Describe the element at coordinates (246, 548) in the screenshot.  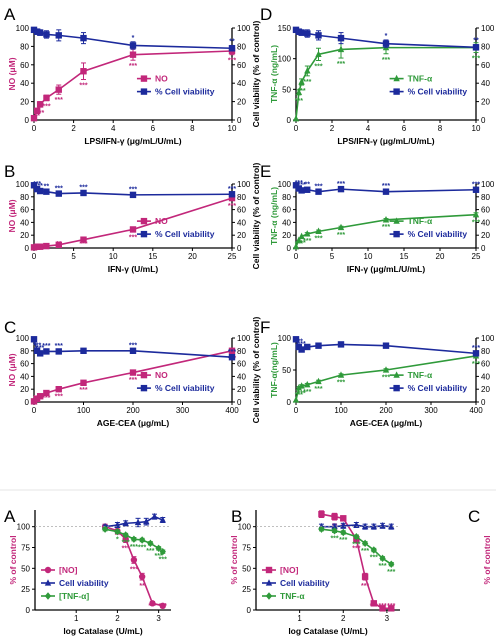
I see `y-tick-label: 75` at that location.